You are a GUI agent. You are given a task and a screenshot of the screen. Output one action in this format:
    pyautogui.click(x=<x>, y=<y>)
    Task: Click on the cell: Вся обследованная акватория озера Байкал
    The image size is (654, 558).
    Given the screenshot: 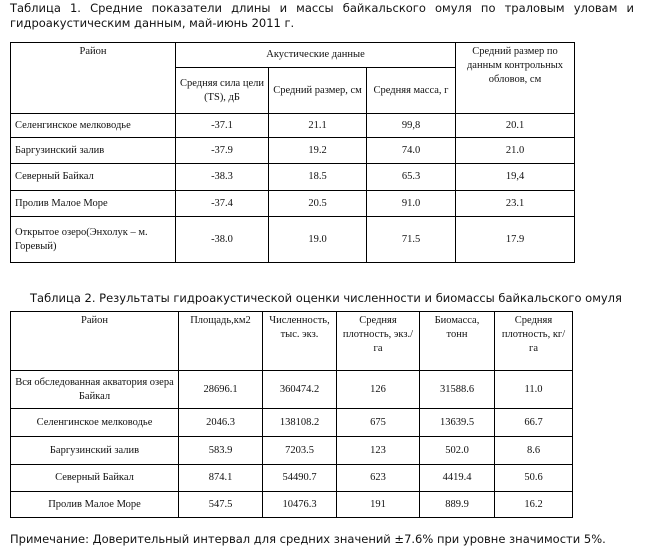 What is the action you would take?
    pyautogui.click(x=94, y=389)
    